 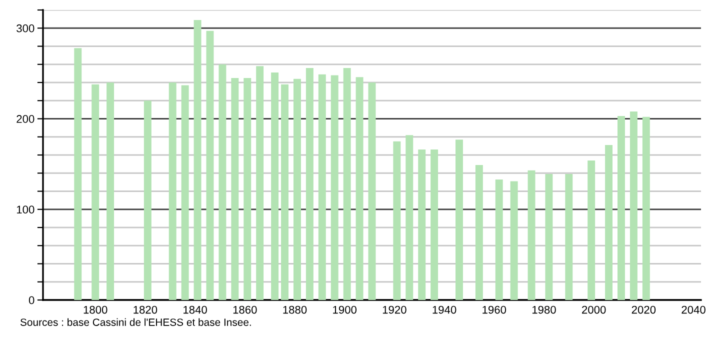 I want to click on x-tick-label: 1840, so click(x=195, y=310).